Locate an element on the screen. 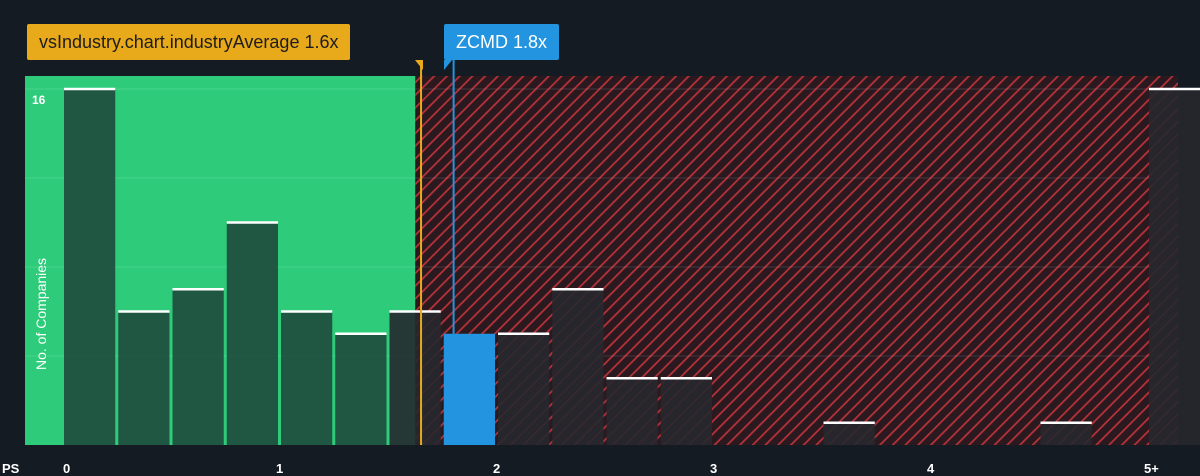 This screenshot has height=476, width=1200. company-callout-pointer is located at coordinates (448, 65).